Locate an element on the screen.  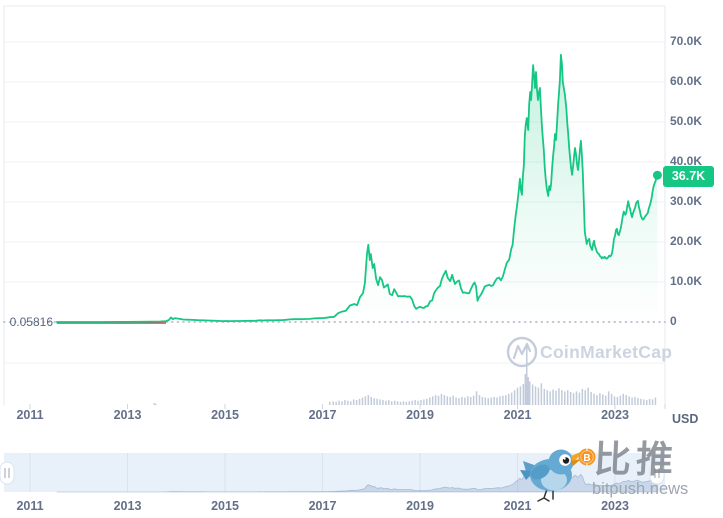
y-axis-label: 60.0K is located at coordinates (686, 81).